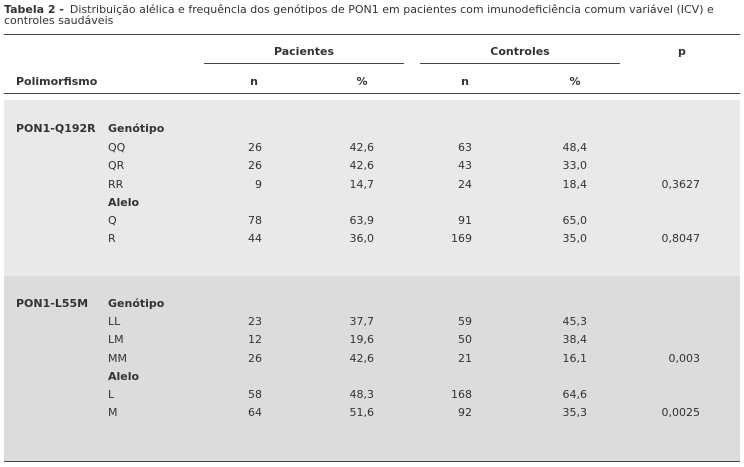 The height and width of the screenshot is (467, 744). I want to click on value-pct-controles: 16,1, so click(575, 358).